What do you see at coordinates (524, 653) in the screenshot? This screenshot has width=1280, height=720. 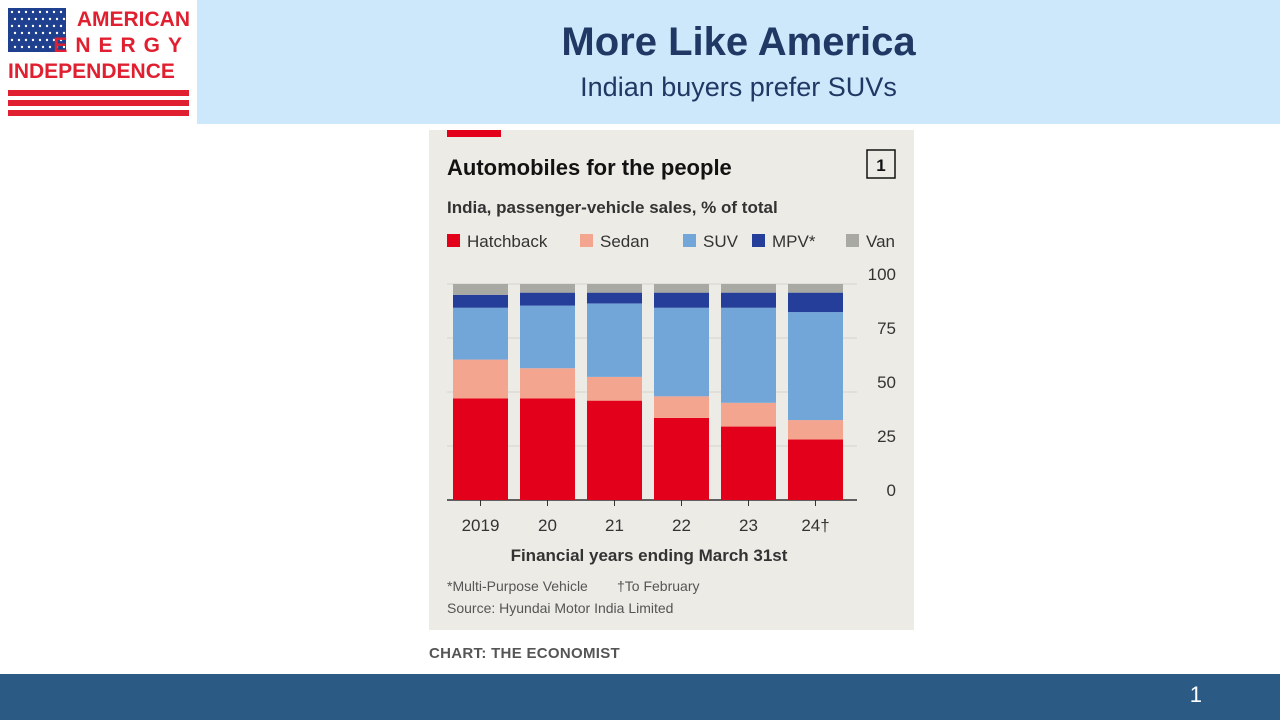 I see `chart-credit: CHART: THE ECONOMIST` at bounding box center [524, 653].